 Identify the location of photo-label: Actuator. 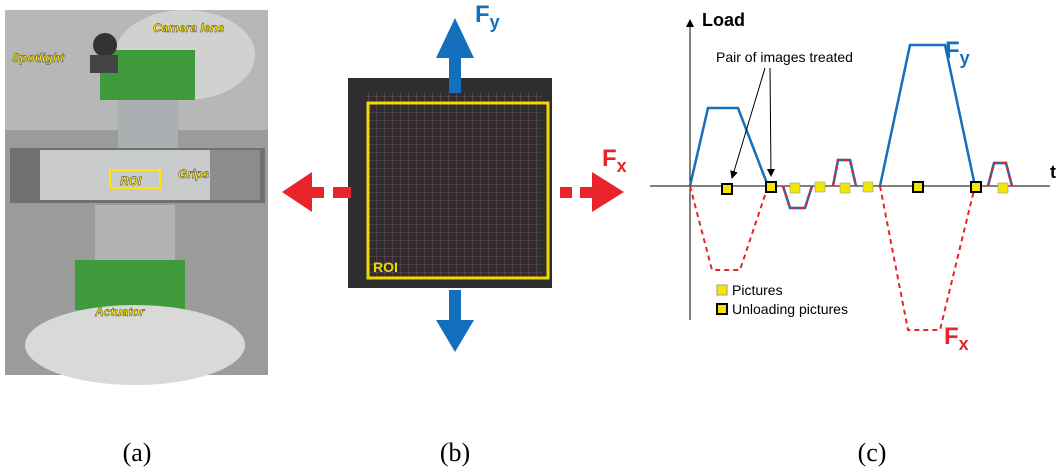
(120, 312).